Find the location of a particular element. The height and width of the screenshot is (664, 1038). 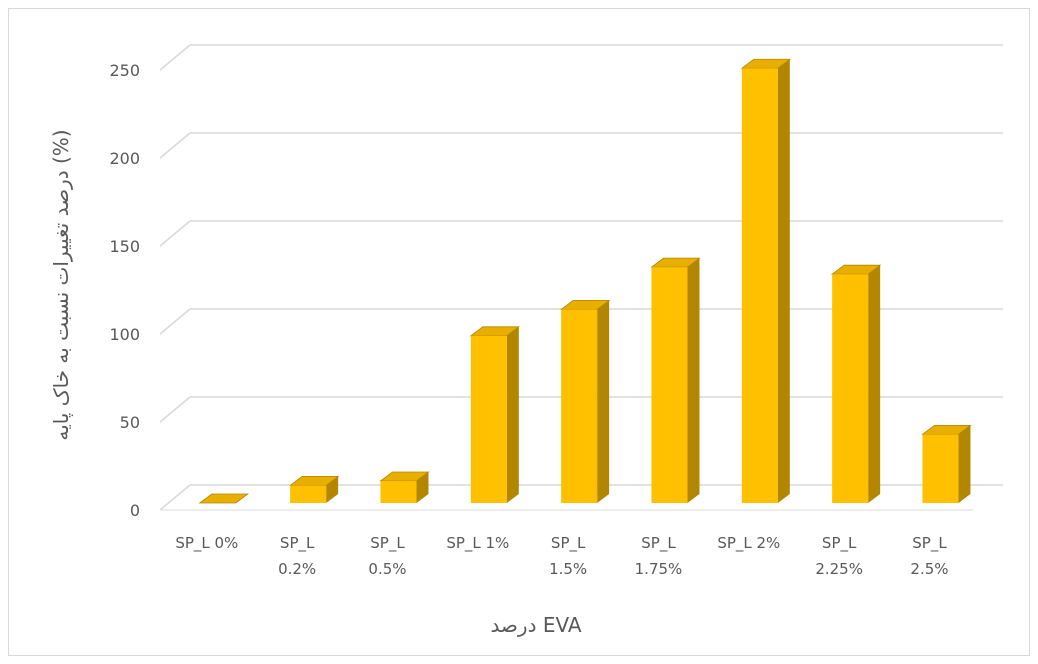

x-tick-label: SP_L 0.5% is located at coordinates (387, 556).